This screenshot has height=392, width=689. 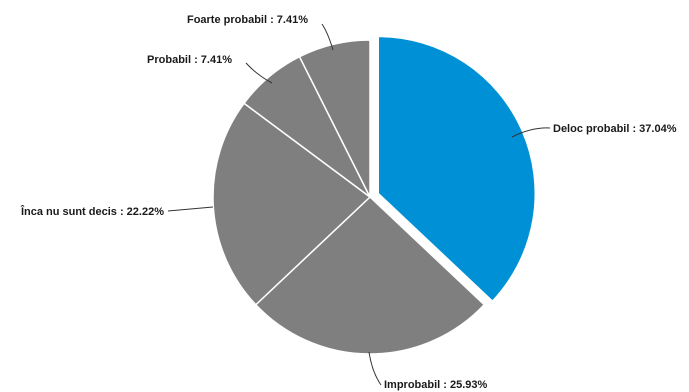 What do you see at coordinates (247, 20) in the screenshot?
I see `slice-label: Foarte probabil : 7.41%` at bounding box center [247, 20].